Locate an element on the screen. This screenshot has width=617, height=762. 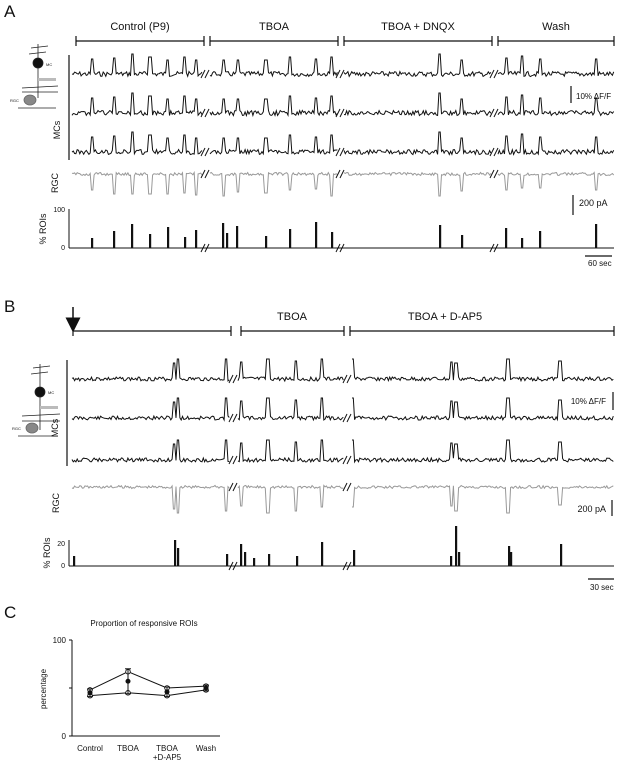
condition-label-tboa-dnqx: TBOA + DNQX is located at coordinates (418, 27).